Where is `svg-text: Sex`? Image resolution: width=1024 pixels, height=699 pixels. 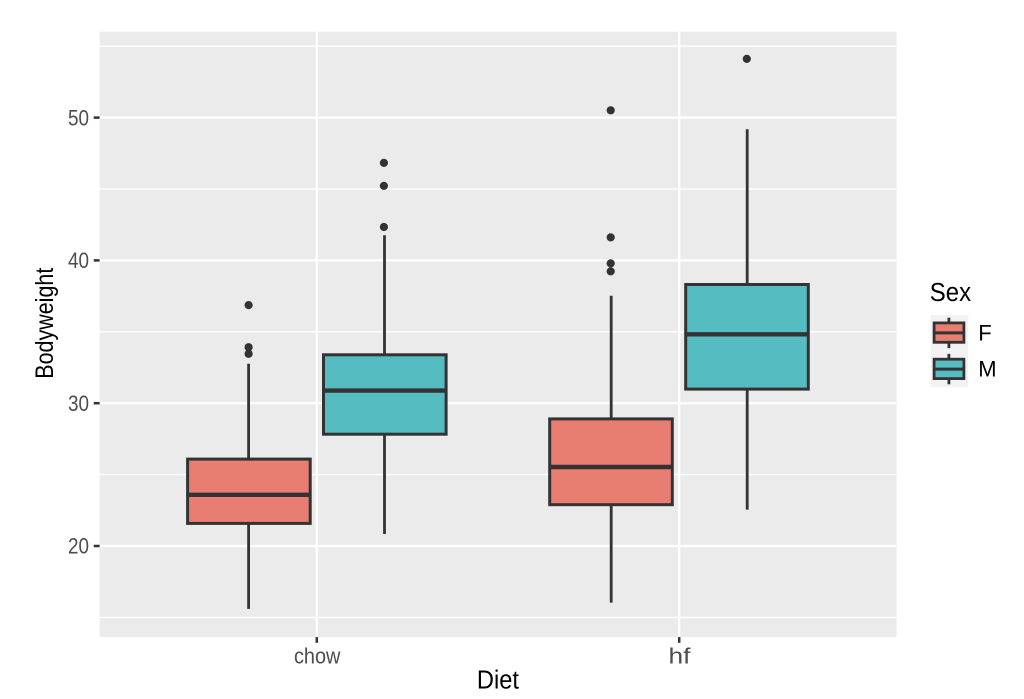
svg-text: Sex is located at coordinates (951, 293).